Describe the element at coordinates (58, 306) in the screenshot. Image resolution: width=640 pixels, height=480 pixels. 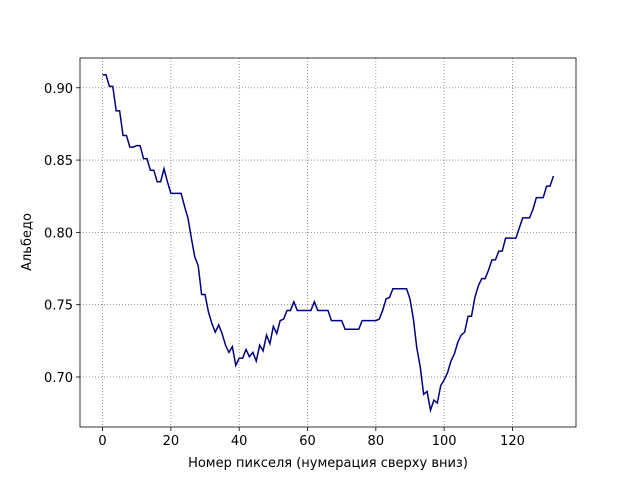
I see `y-tick-label: 0.75` at that location.